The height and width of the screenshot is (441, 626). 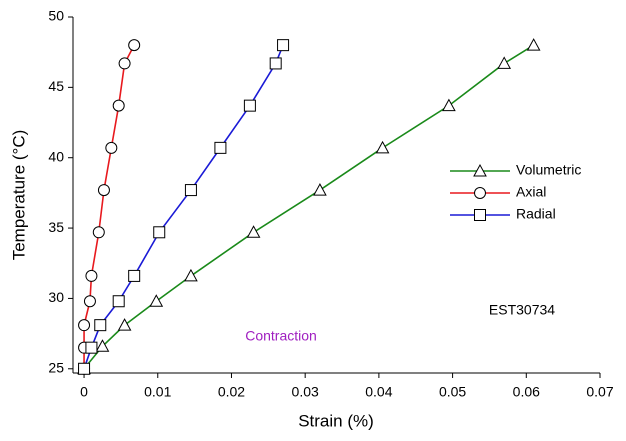 I want to click on x-tick-label: 0.03, so click(x=305, y=392).